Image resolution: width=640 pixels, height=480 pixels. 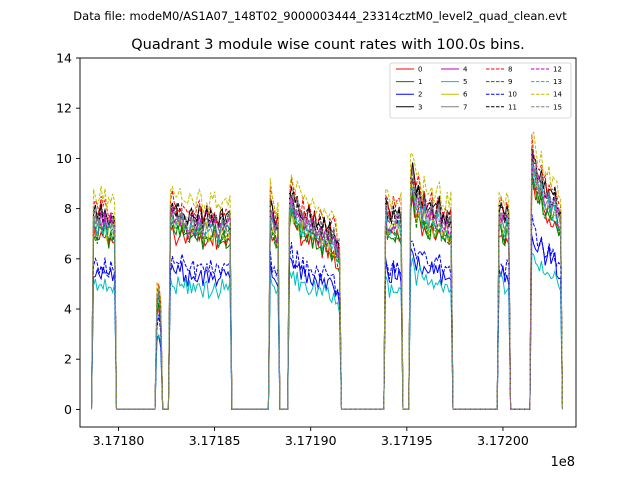 What do you see at coordinates (68, 309) in the screenshot?
I see `y-tick-label: 4` at bounding box center [68, 309].